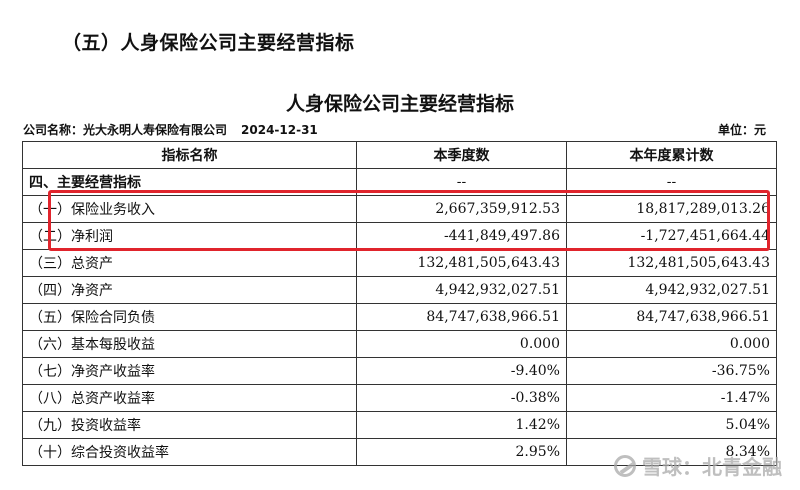 The image size is (800, 490). I want to click on table-row: （九）投资收益率 1.42% 5.04%, so click(399, 425).